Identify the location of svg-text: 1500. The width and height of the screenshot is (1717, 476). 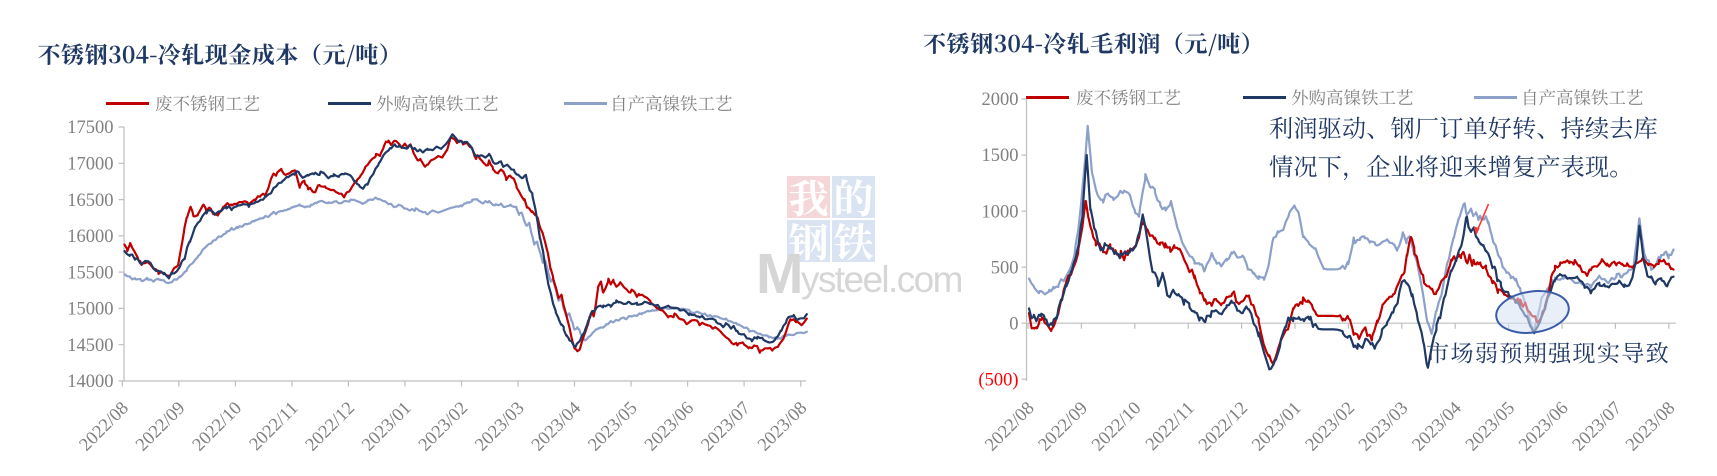
(1000, 156).